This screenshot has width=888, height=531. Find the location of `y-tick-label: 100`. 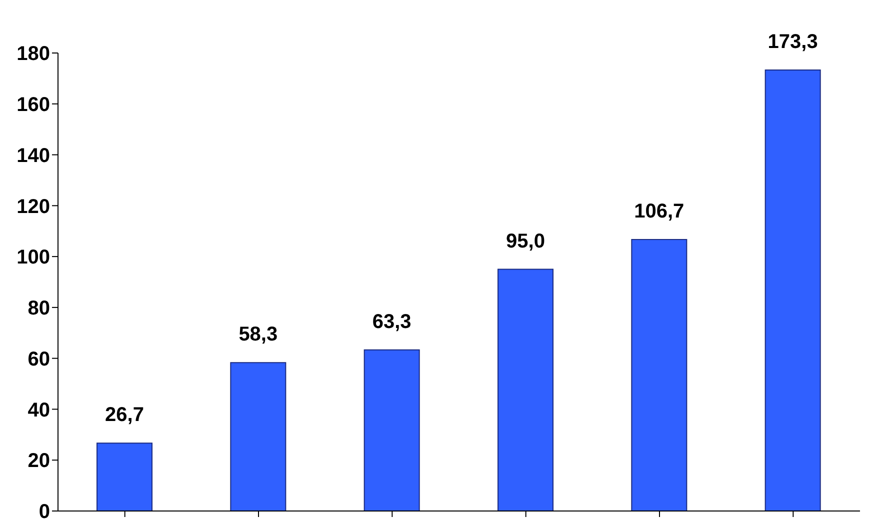

y-tick-label: 100 is located at coordinates (33, 257).